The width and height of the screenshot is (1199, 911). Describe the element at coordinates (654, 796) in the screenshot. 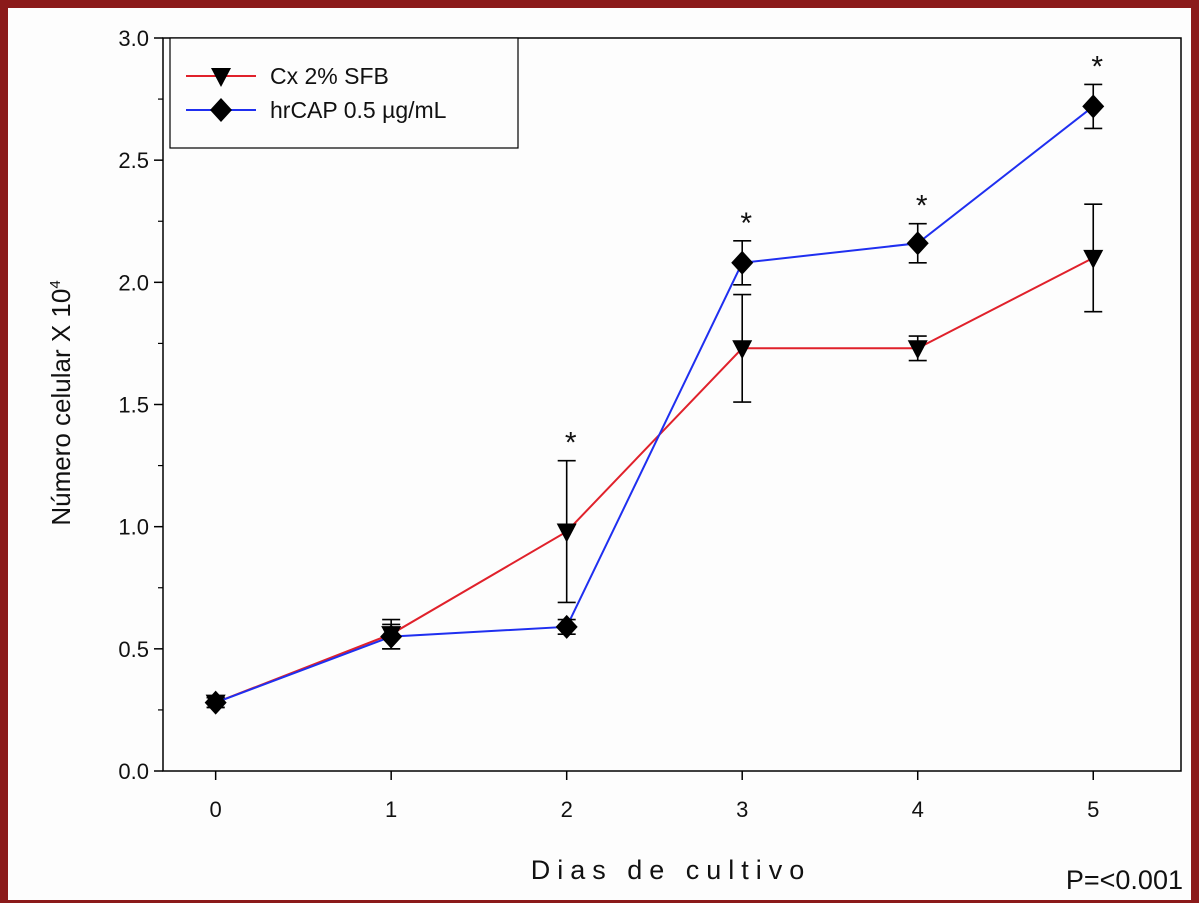

I see `x-axis: 0 1 2 3 4 5` at that location.